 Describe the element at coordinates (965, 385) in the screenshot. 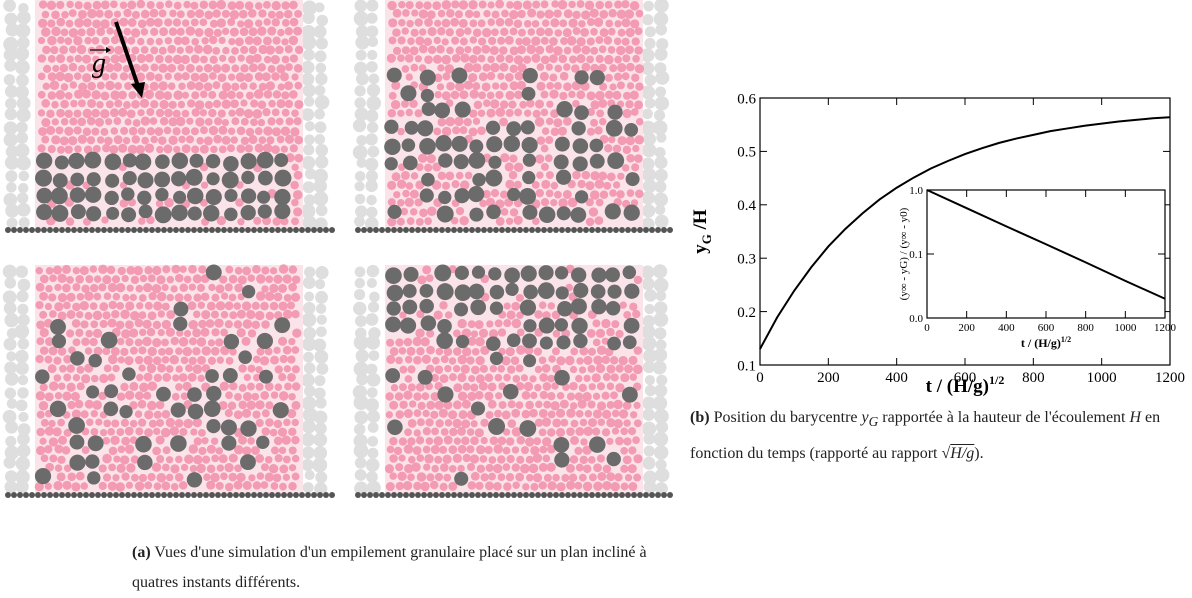

I see `x-axis-label: t / (H/g)1/2` at that location.